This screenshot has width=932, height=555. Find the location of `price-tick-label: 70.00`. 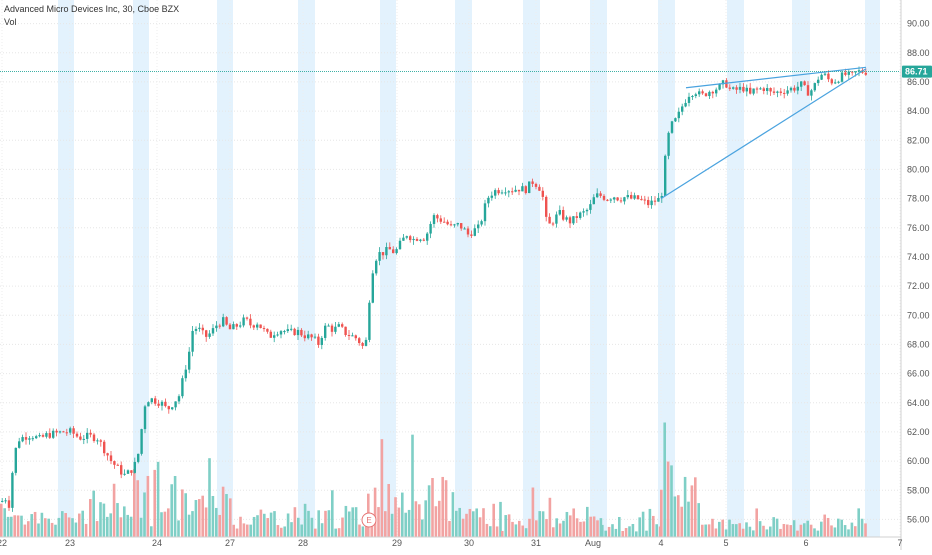

price-tick-label: 70.00 is located at coordinates (918, 315).